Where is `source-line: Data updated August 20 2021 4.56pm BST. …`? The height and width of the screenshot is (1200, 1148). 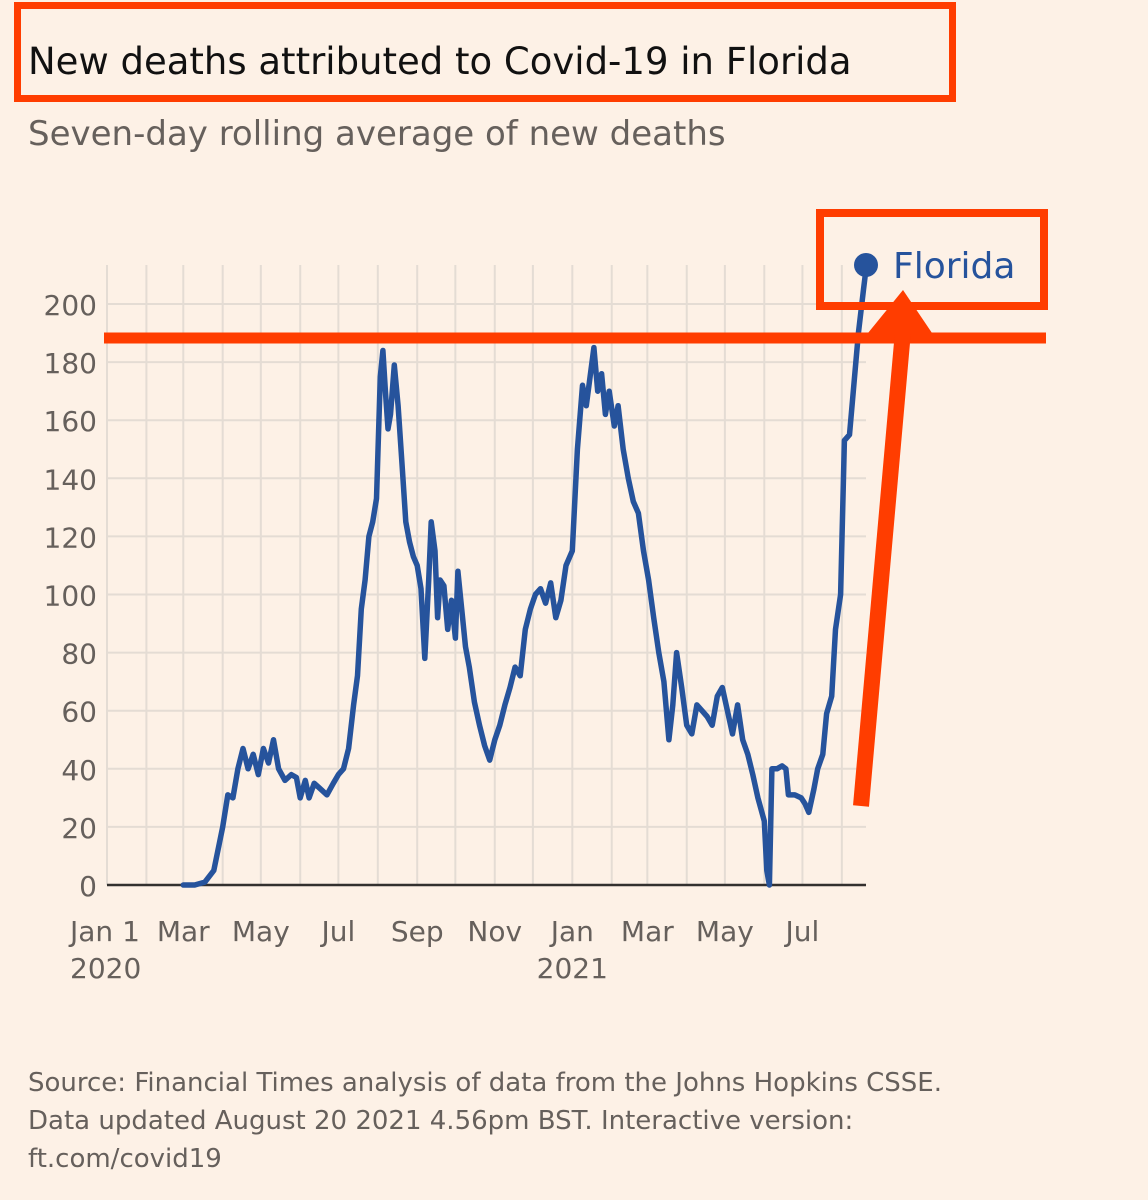 source-line: Data updated August 20 2021 4.56pm BST. … is located at coordinates (441, 1121).